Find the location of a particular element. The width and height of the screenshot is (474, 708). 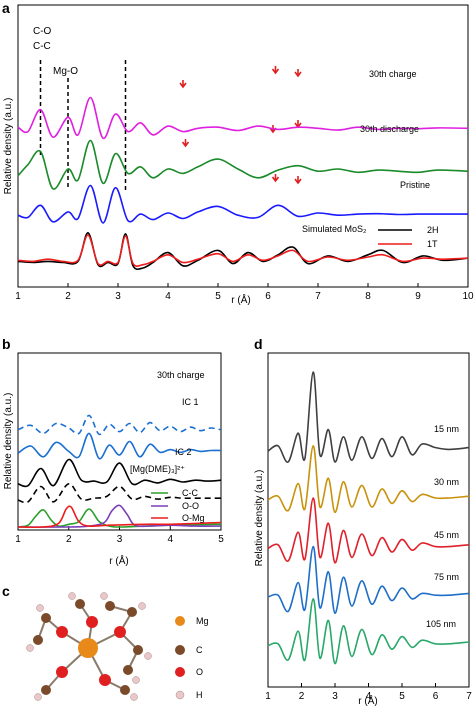

legend-label-2h: 2H is located at coordinates (433, 230).